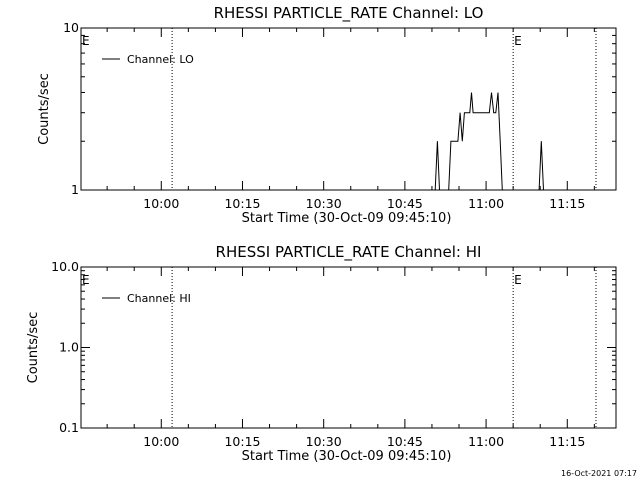 The width and height of the screenshot is (640, 480). What do you see at coordinates (71, 27) in the screenshot?
I see `y-tick-label: 10` at bounding box center [71, 27].